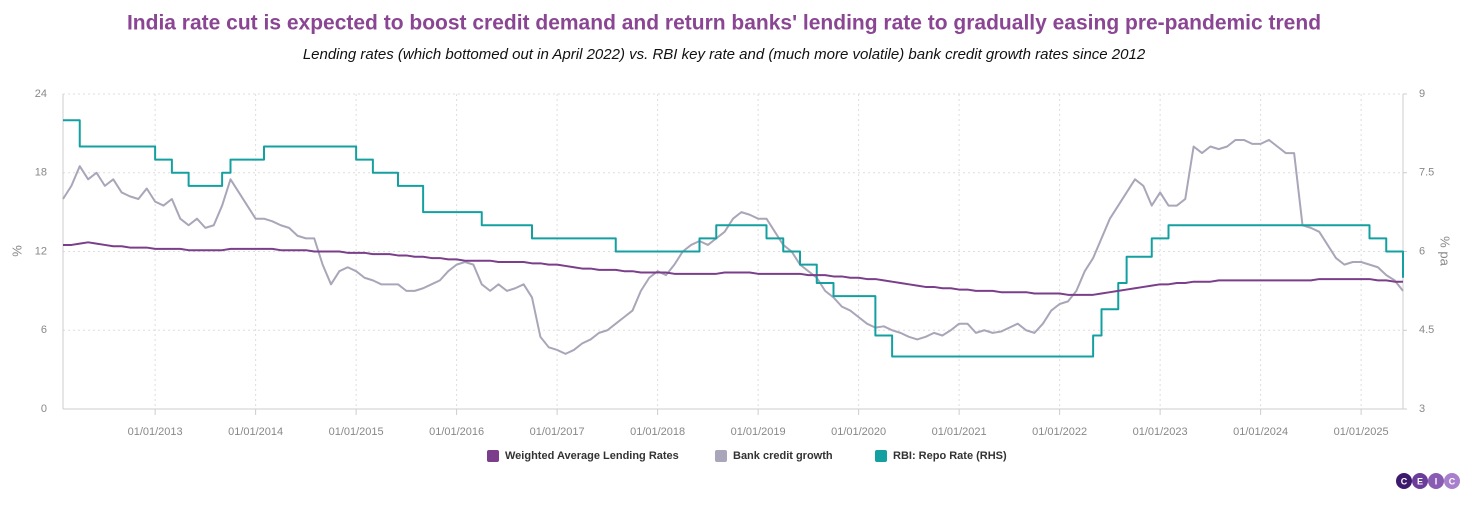 This screenshot has width=1464, height=505. I want to click on x-tick-label: 01/01/2018, so click(657, 432).